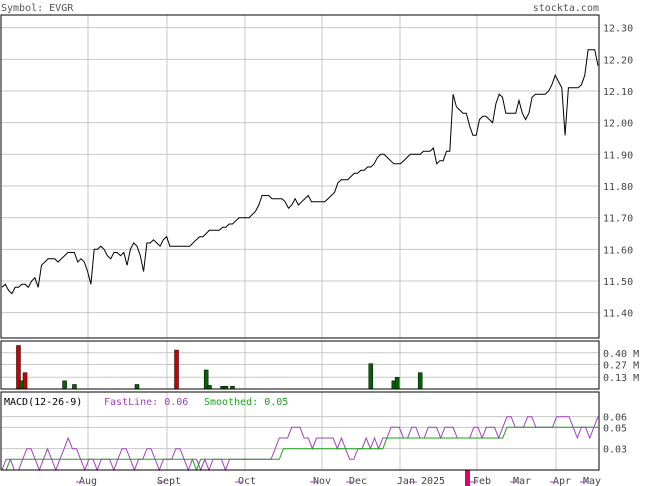  What do you see at coordinates (300, 449) in the screenshot?
I see `macd-smoothed-line` at bounding box center [300, 449].